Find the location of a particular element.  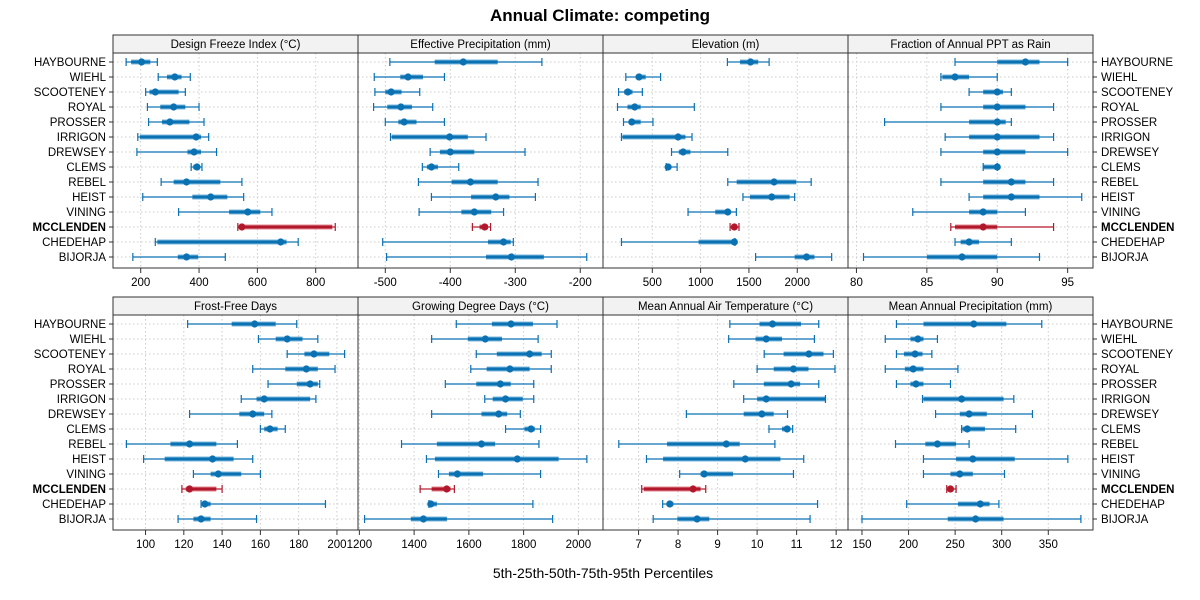

site-label-right: HEIST is located at coordinates (1118, 460).